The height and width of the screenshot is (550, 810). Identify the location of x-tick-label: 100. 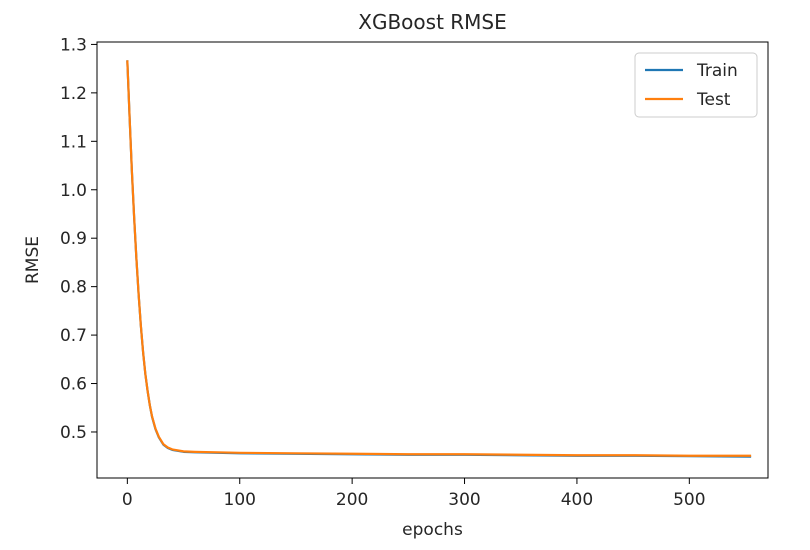
(240, 500).